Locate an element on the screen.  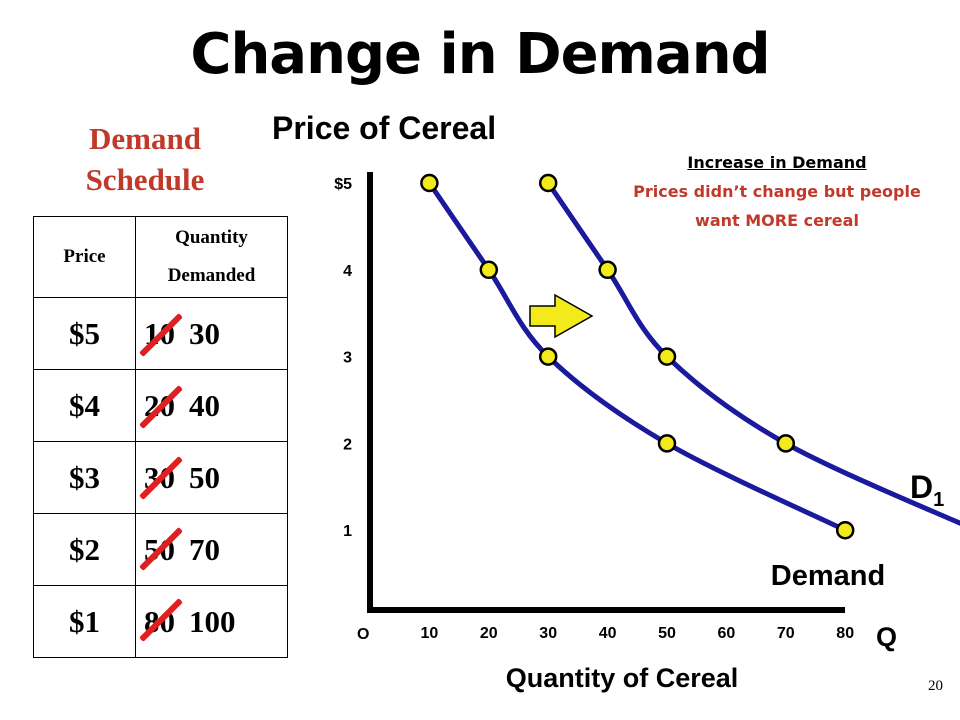
table-header-row: Price Quantity Demanded is located at coordinates (160, 257).